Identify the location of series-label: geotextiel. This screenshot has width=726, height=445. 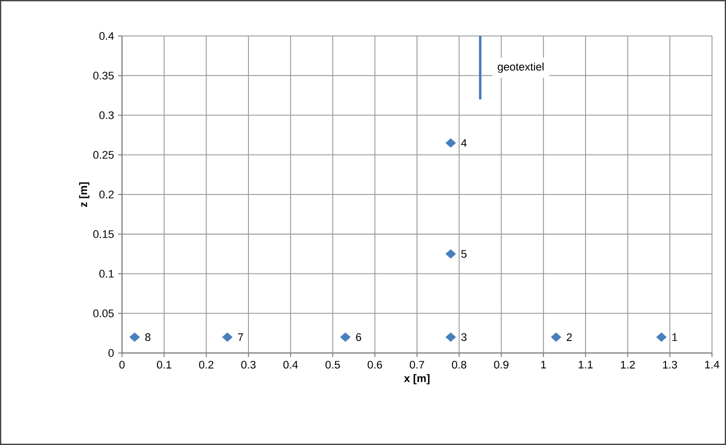
(521, 67).